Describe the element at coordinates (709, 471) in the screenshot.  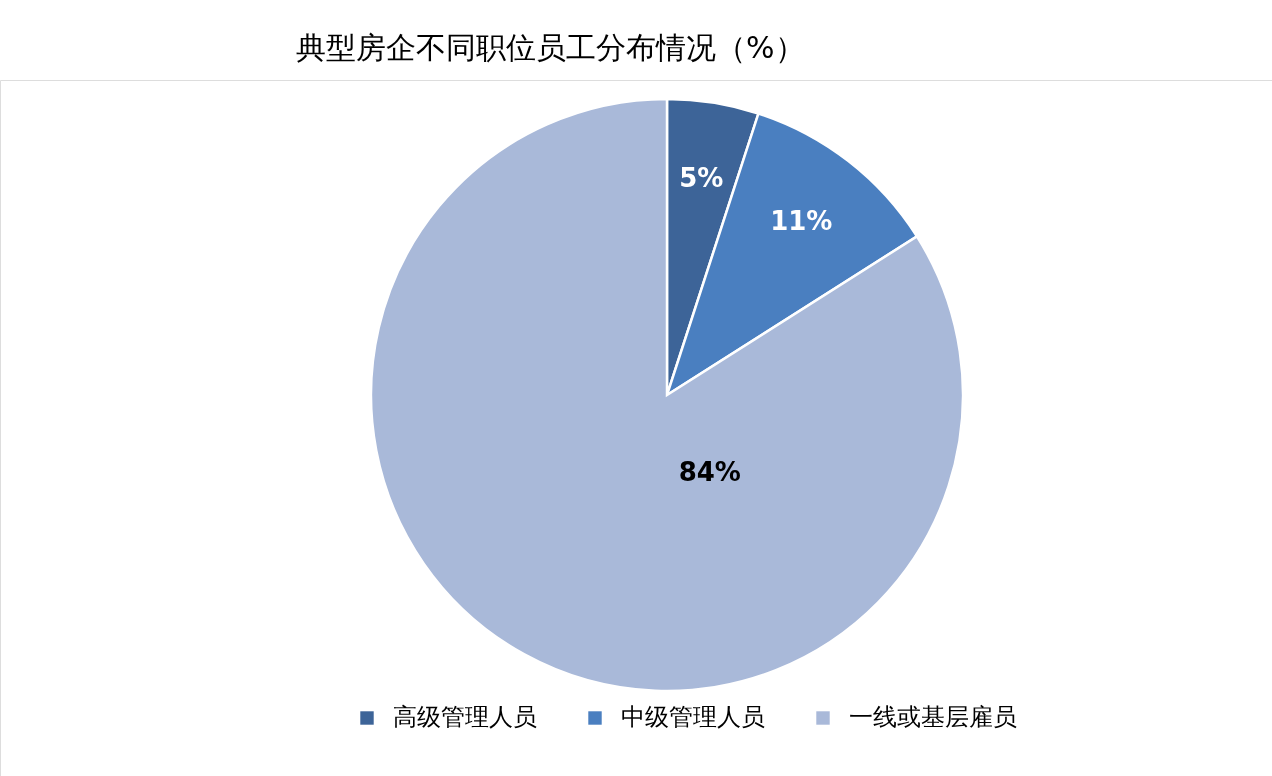
I see `data-label: 84%` at that location.